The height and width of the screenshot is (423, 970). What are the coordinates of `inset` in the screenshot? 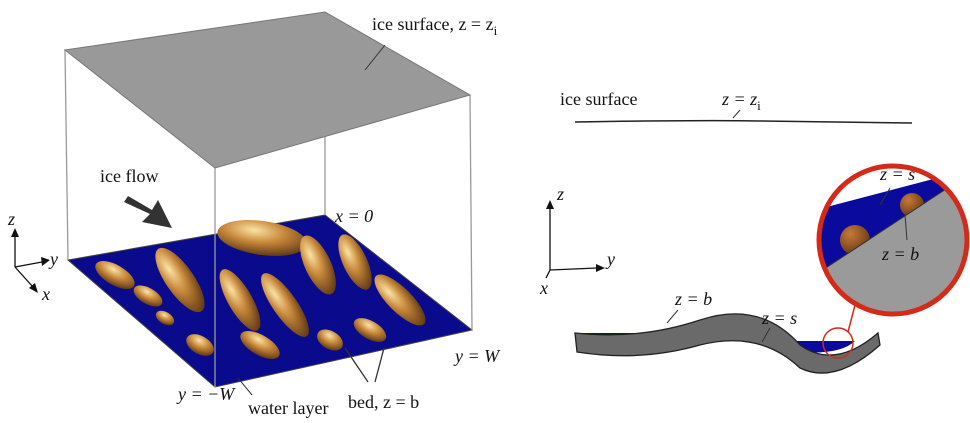 It's located at (893, 240).